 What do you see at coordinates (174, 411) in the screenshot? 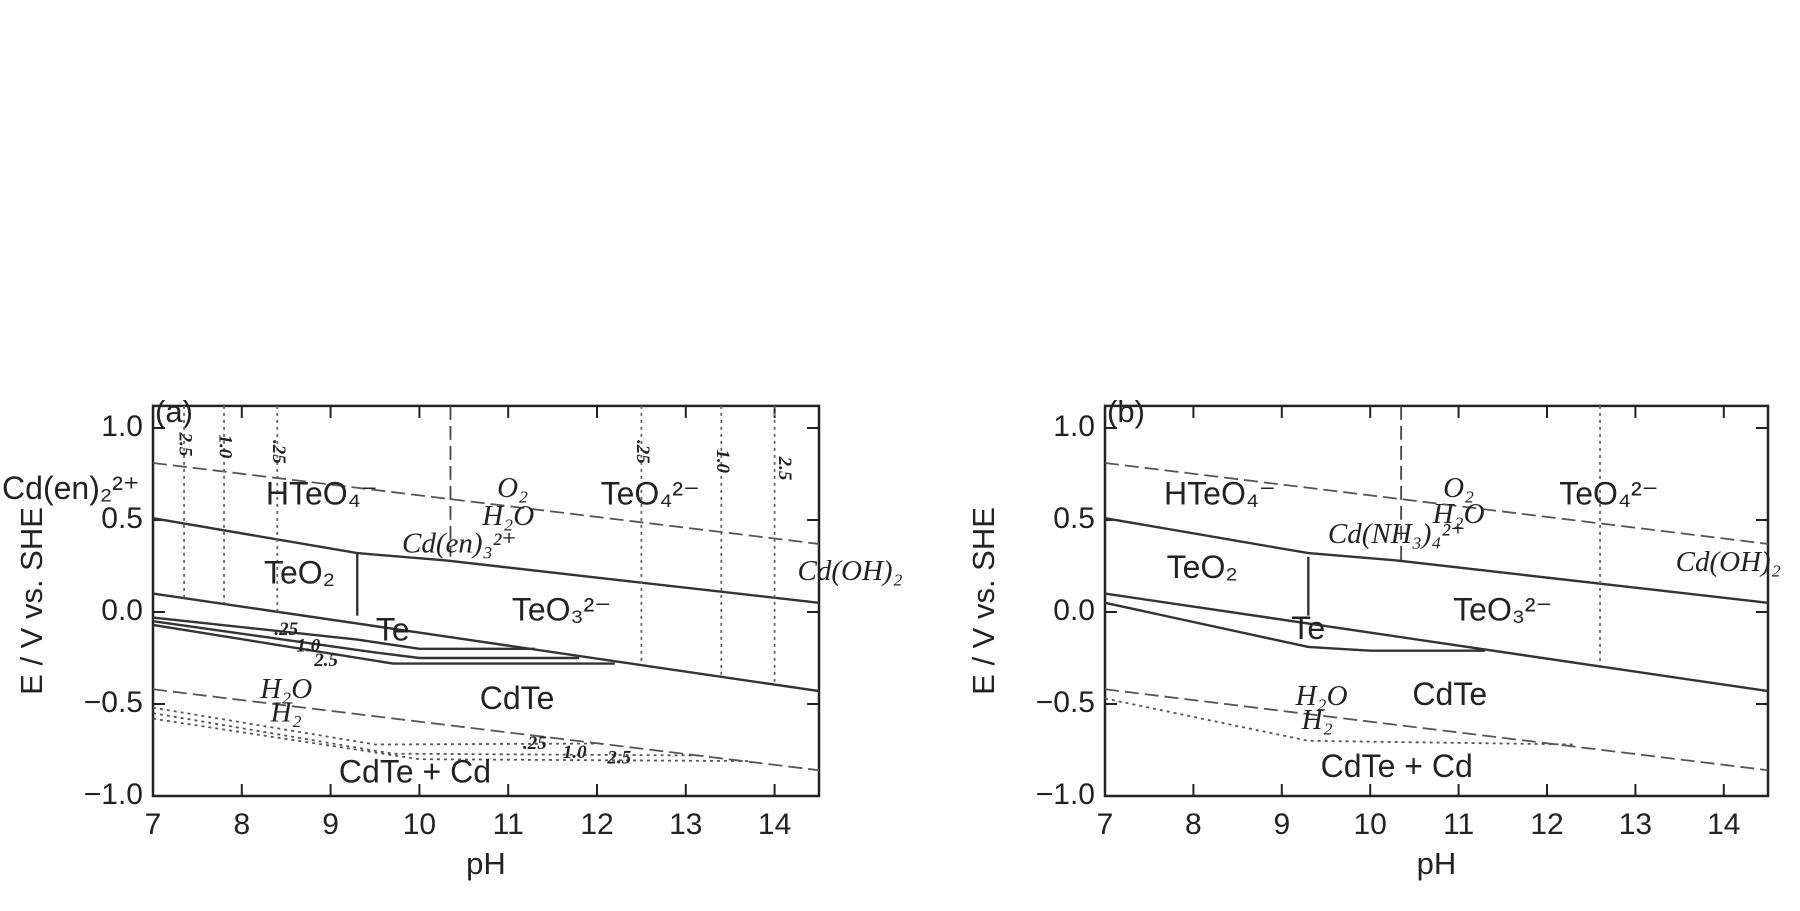
I see `panel-title: (a)` at bounding box center [174, 411].